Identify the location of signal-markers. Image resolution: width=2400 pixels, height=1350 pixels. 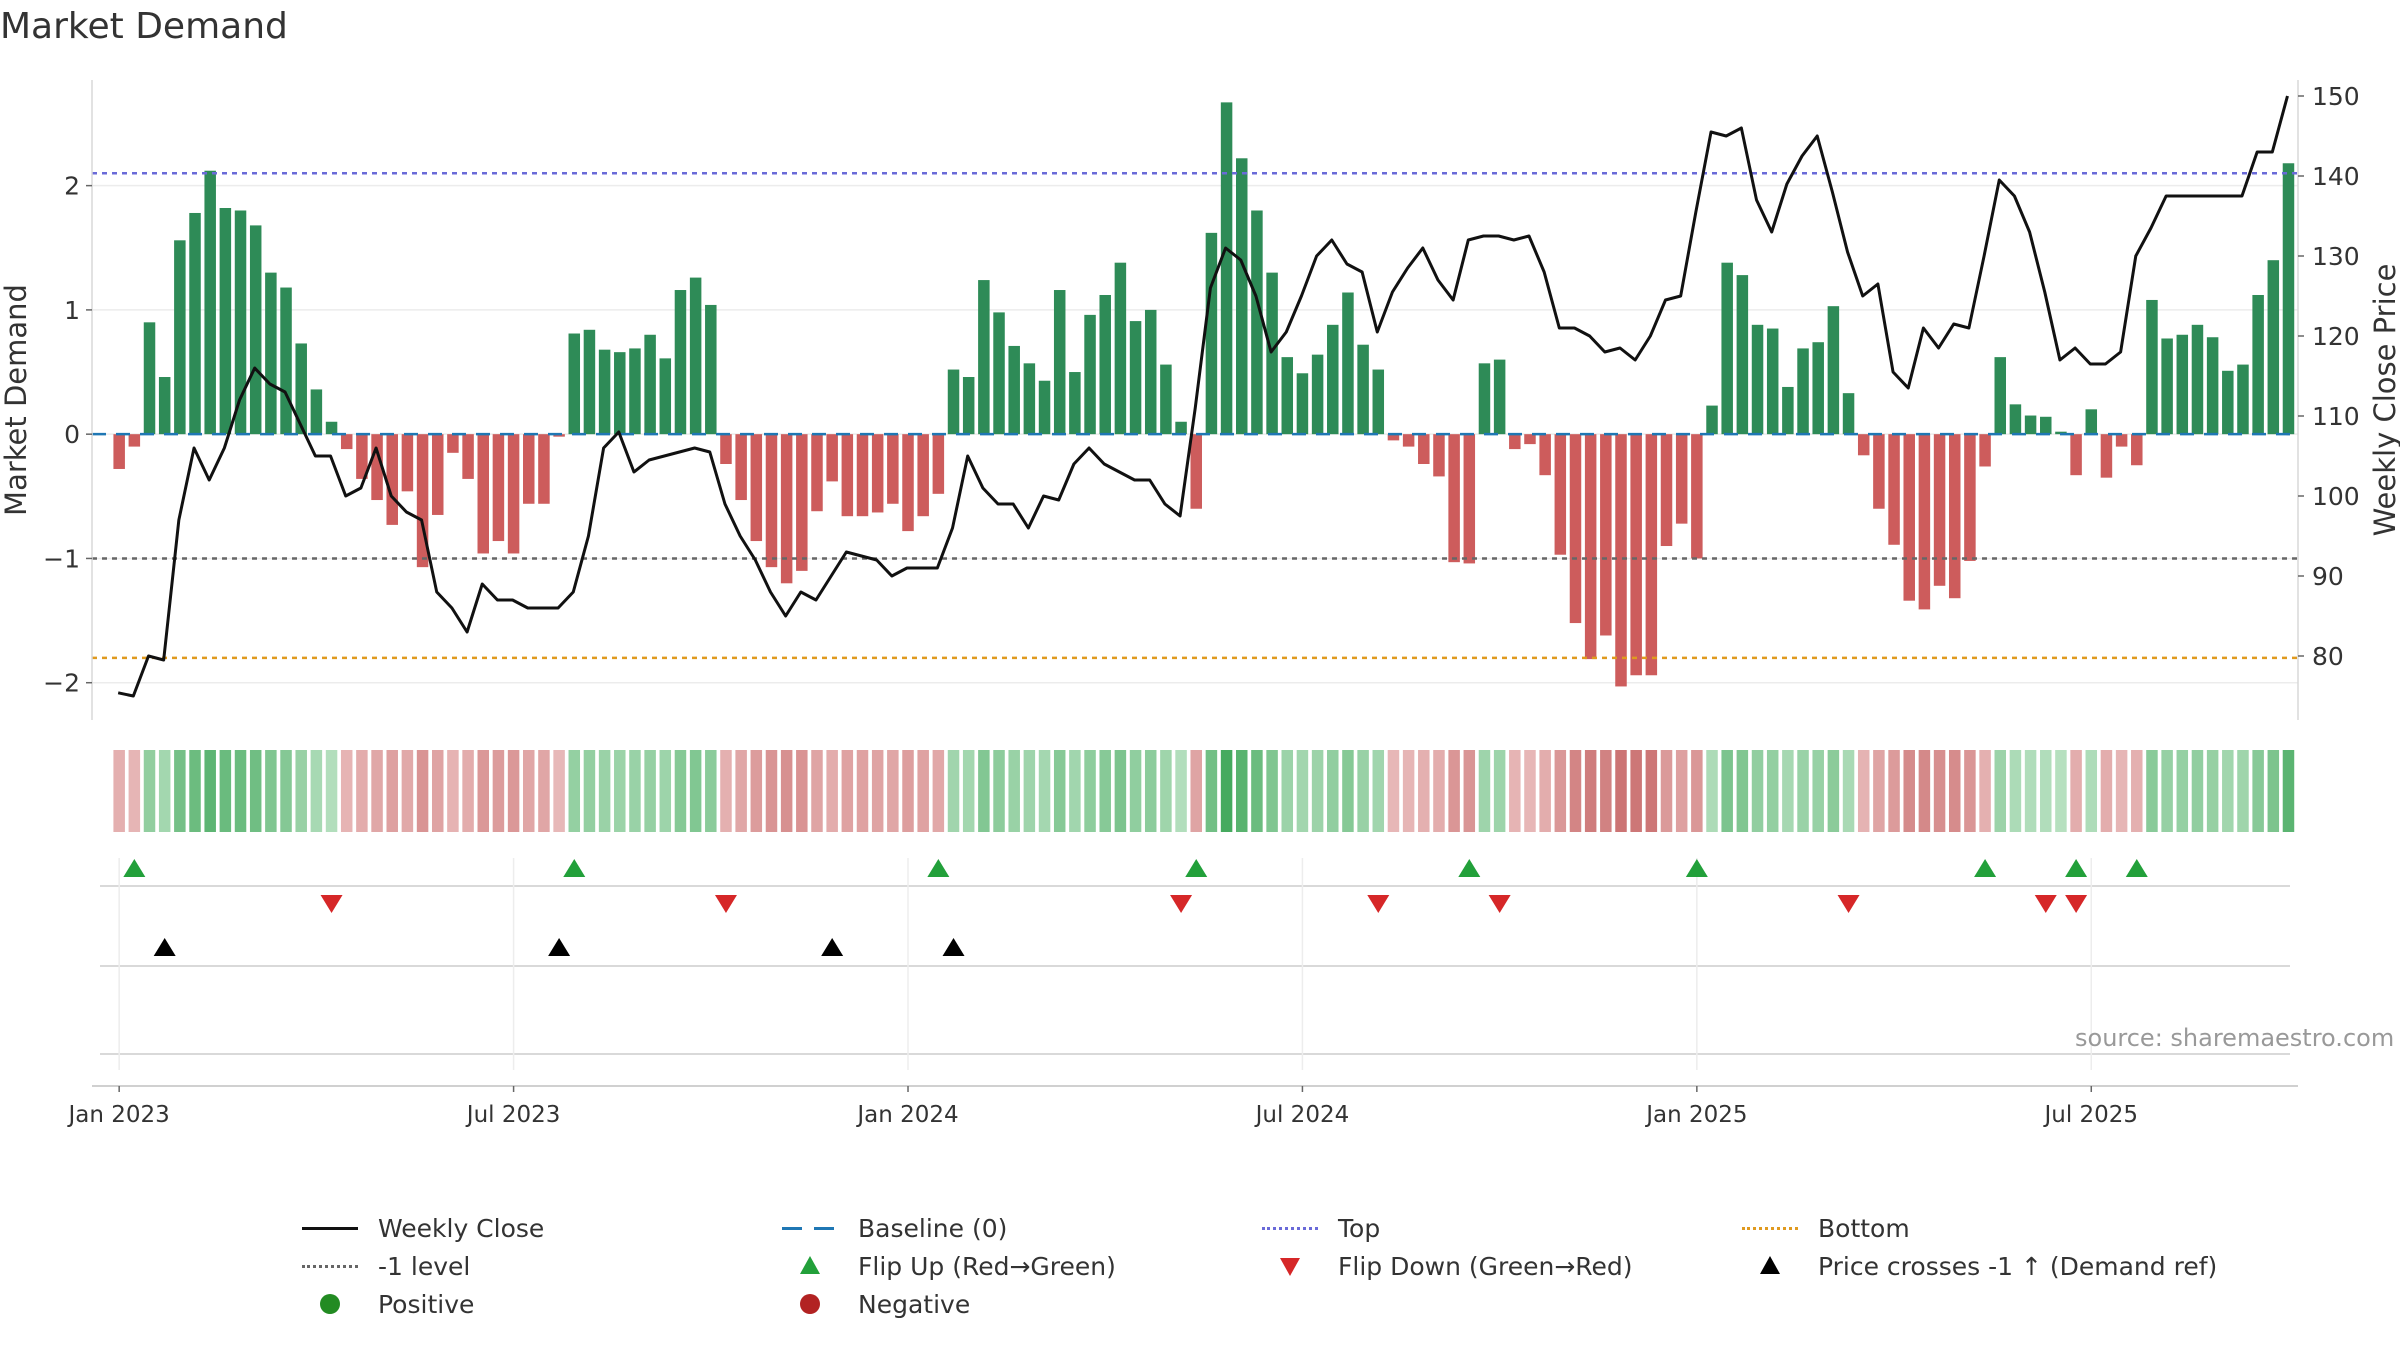
(1195, 964).